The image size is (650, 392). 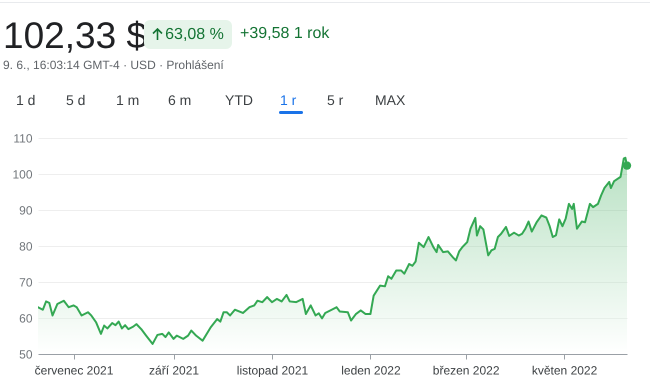 What do you see at coordinates (288, 100) in the screenshot?
I see `text: 1 r` at bounding box center [288, 100].